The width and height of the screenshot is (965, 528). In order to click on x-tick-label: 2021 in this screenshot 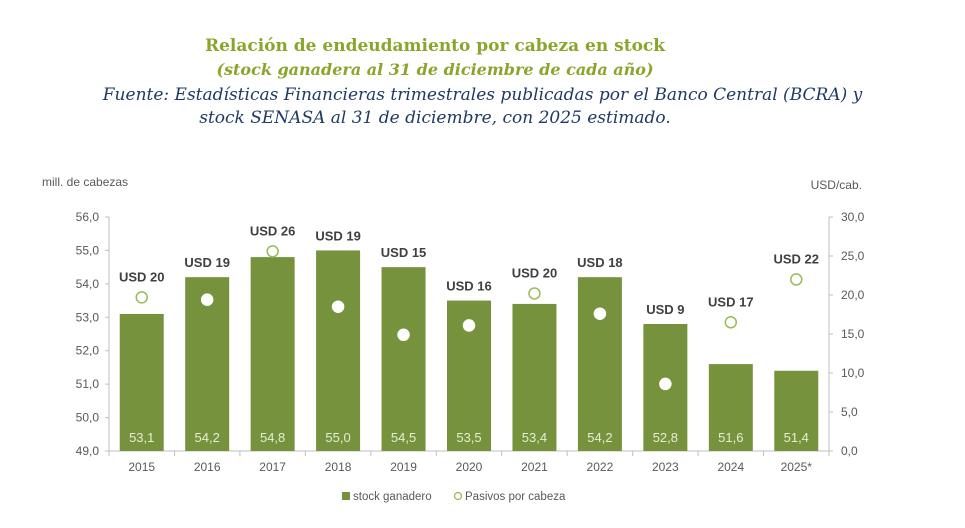, I will do `click(534, 467)`.